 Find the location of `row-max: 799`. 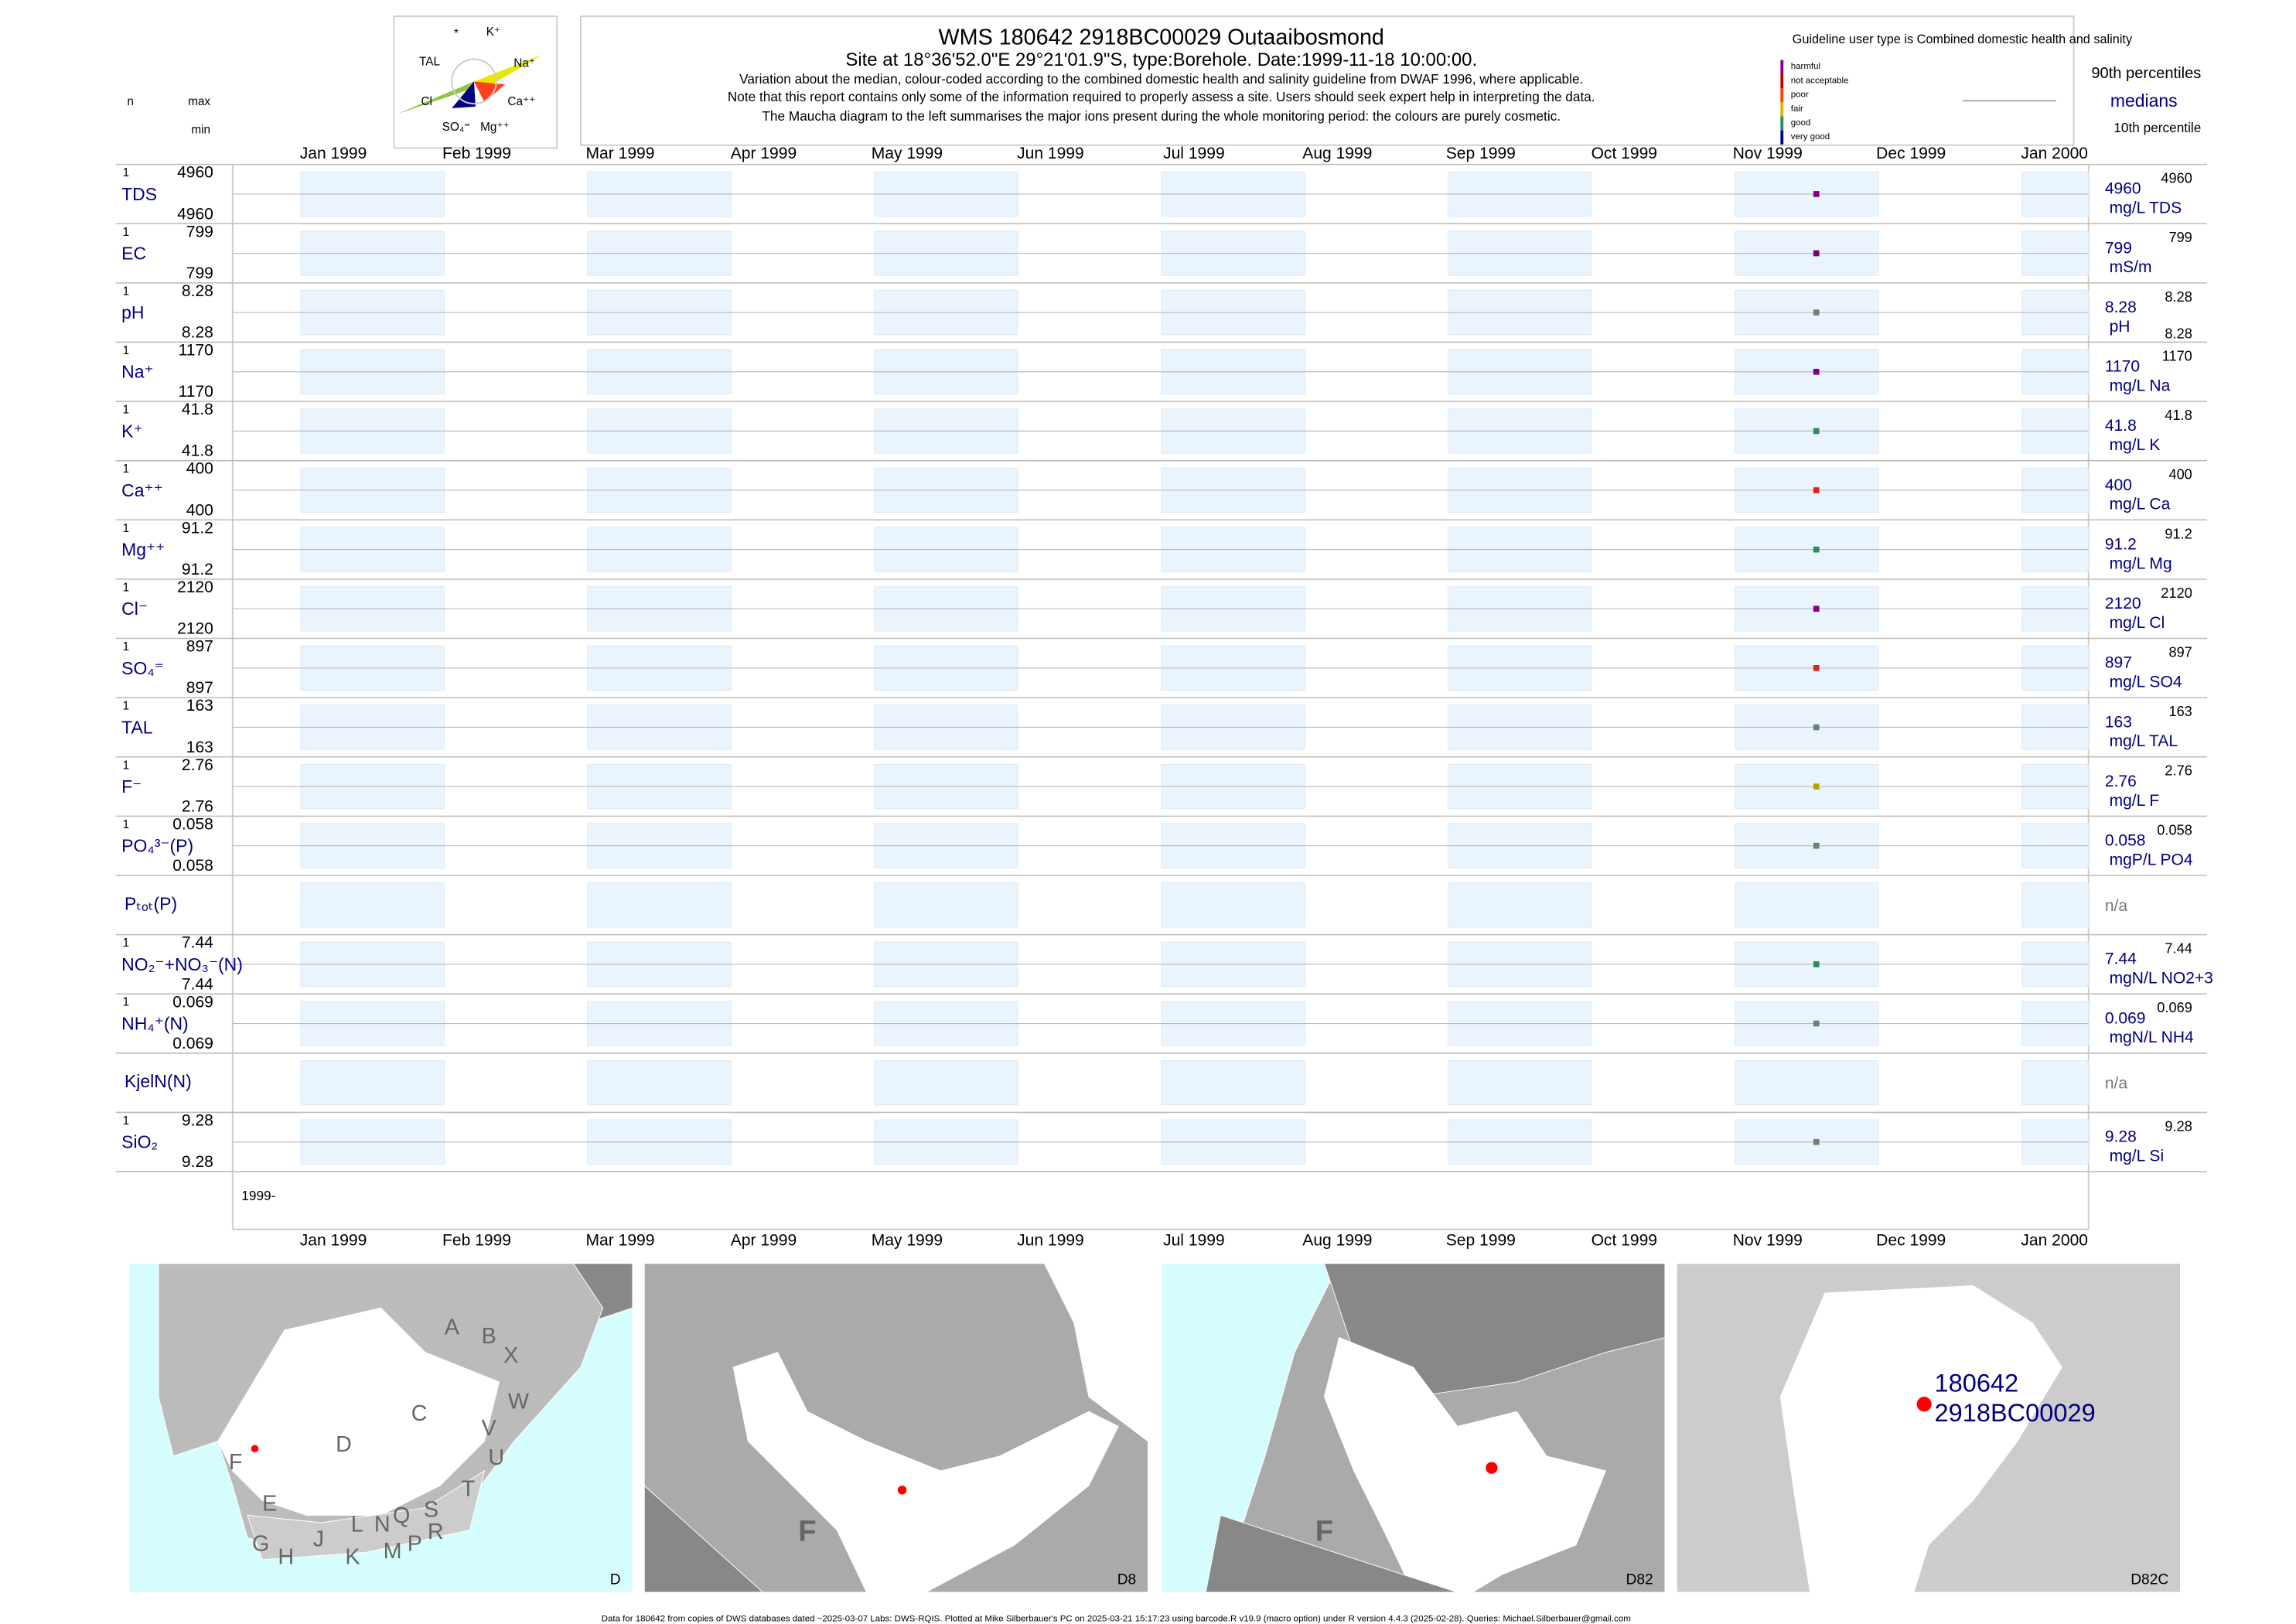

row-max: 799 is located at coordinates (199, 232).